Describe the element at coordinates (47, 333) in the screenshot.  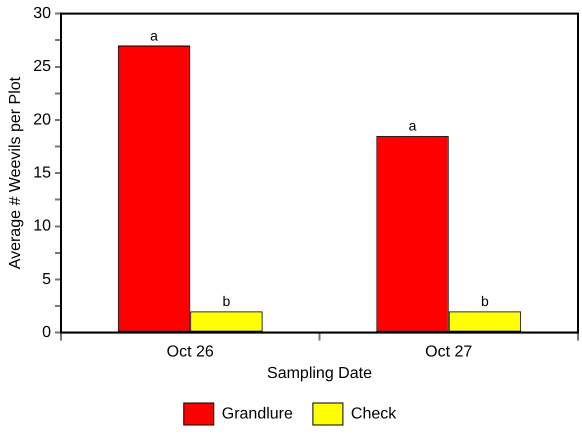
I see `y-tick-label: 0` at that location.